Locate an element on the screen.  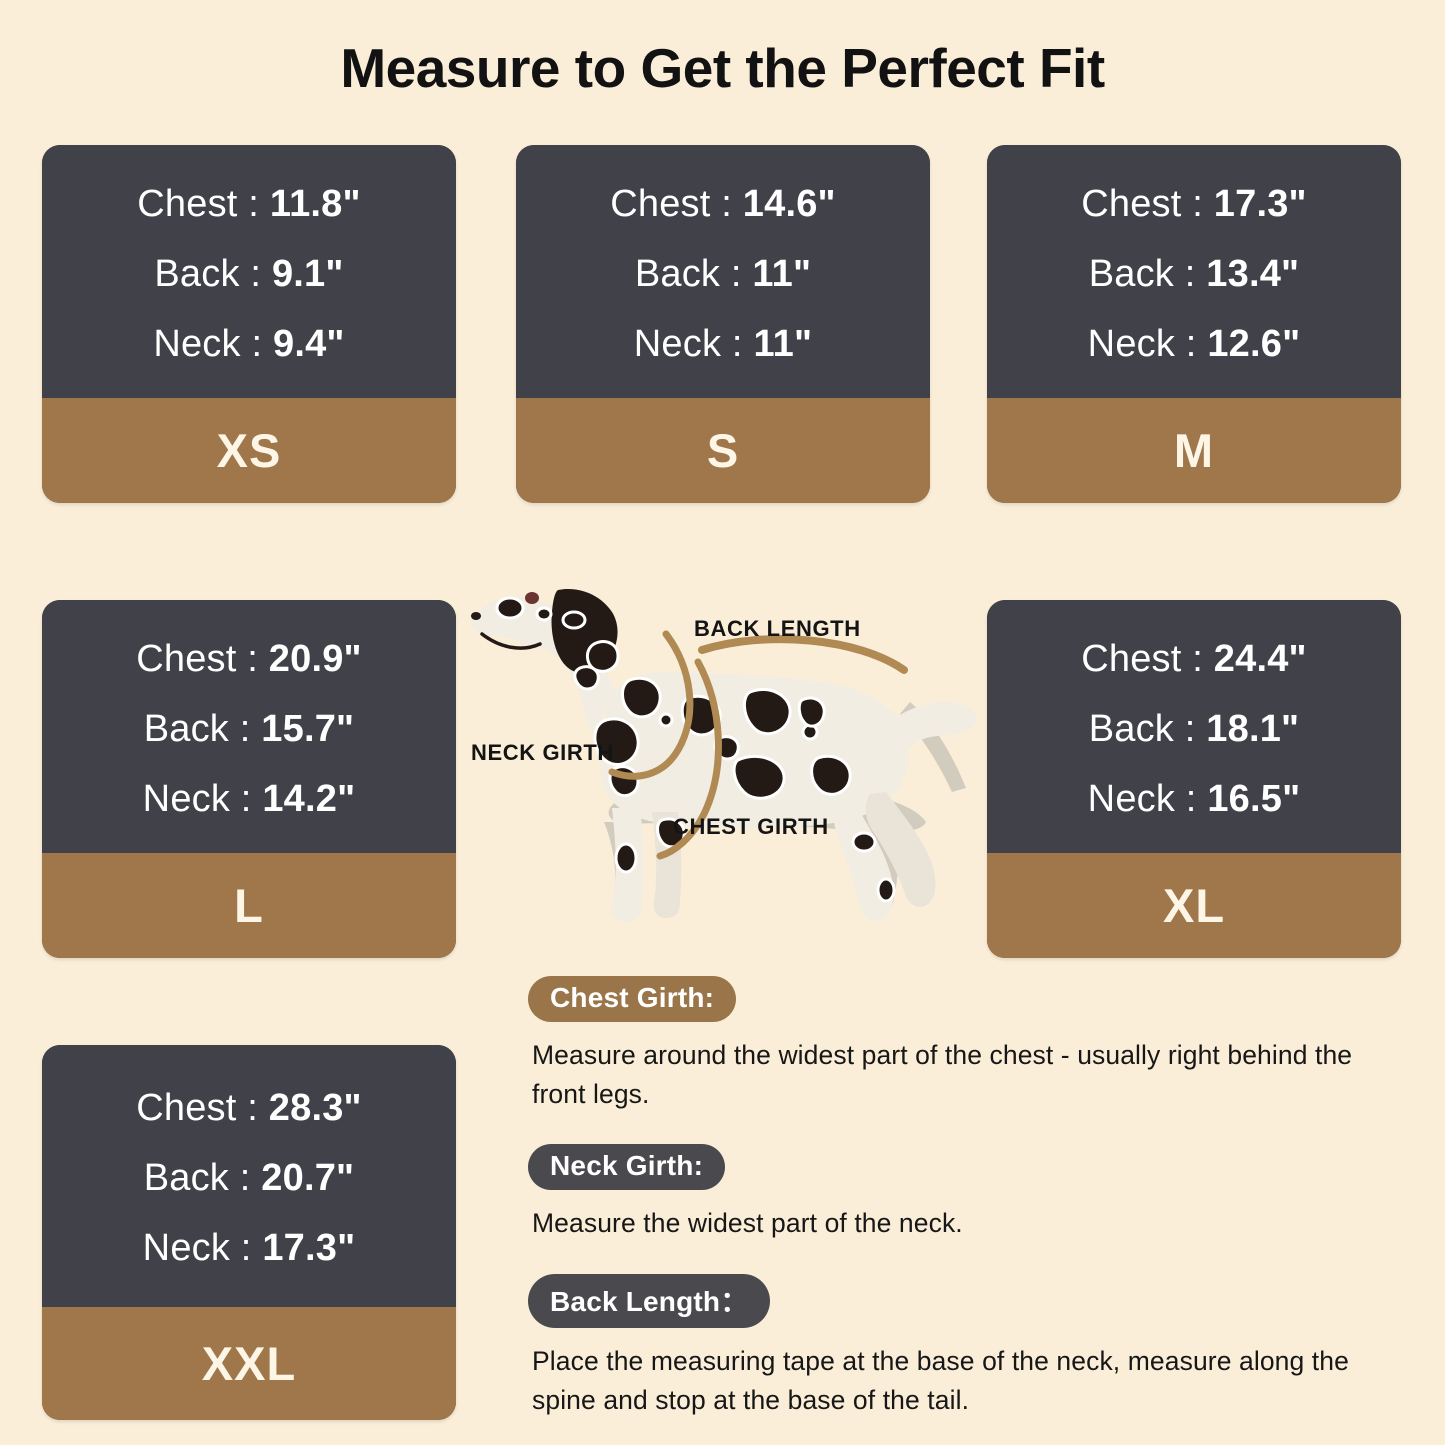
size-label: XL is located at coordinates (1194, 905).